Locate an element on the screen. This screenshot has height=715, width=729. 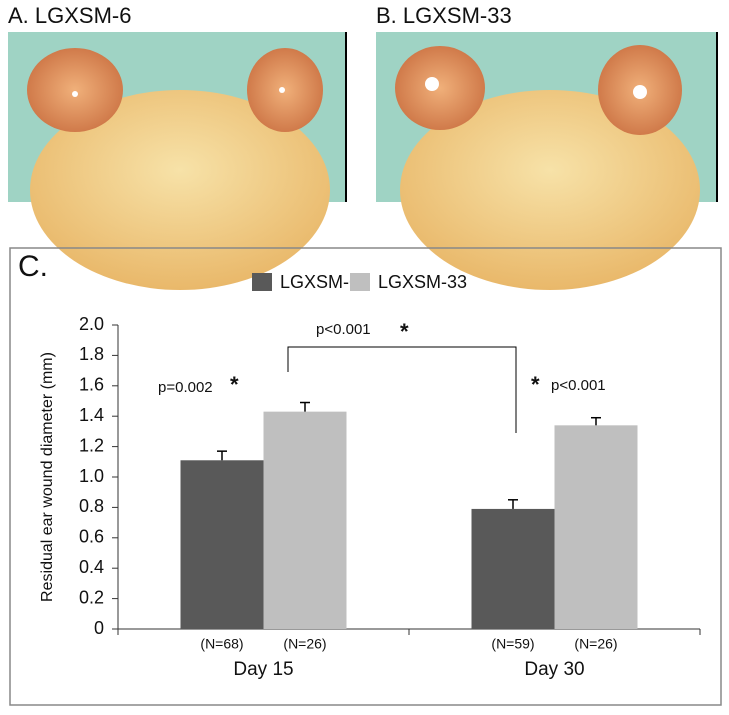
x-tick-label: Day 15 is located at coordinates (263, 669).